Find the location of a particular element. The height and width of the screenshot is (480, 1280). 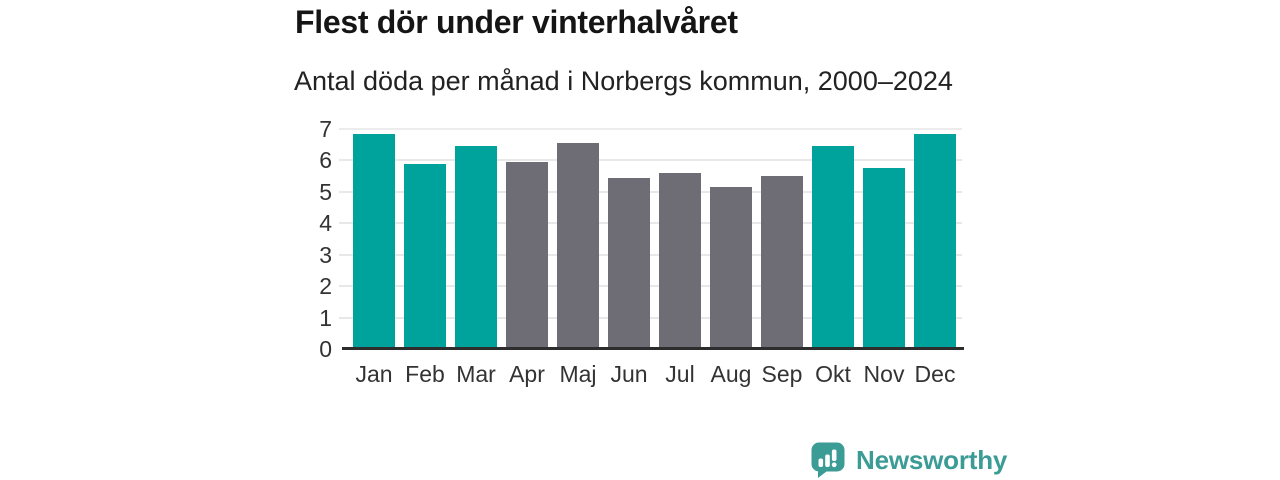

y-axis-tick-7: 7 is located at coordinates (325, 129).